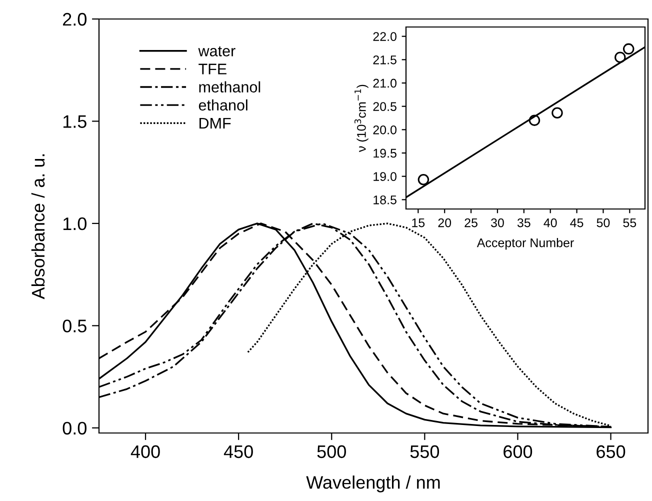 This screenshot has width=652, height=501. I want to click on legend-label: DMF, so click(215, 123).